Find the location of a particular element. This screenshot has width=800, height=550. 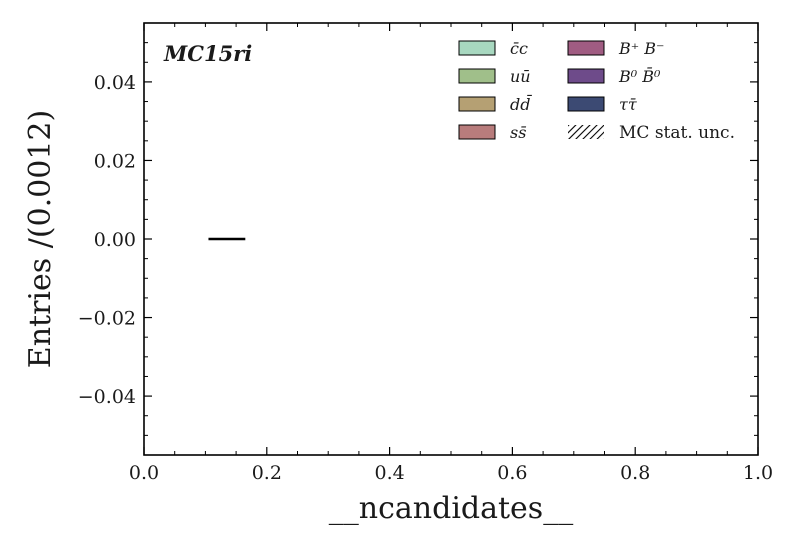

y-axis-label: Entries /(0.0012) is located at coordinates (40, 239).